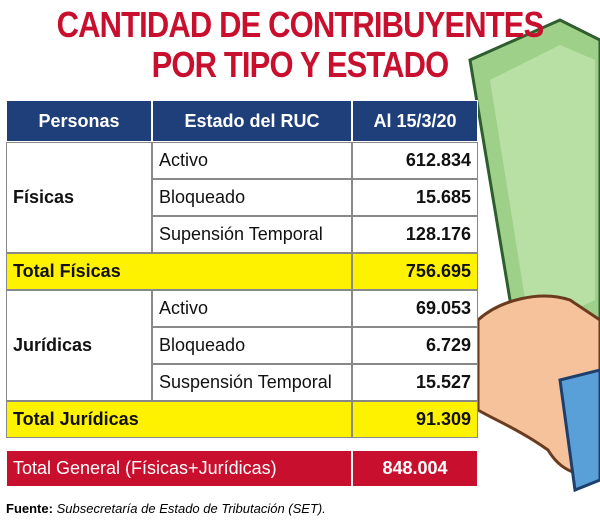 The image size is (600, 521). I want to click on title-line: POR TIPO Y ESTADO, so click(300, 64).